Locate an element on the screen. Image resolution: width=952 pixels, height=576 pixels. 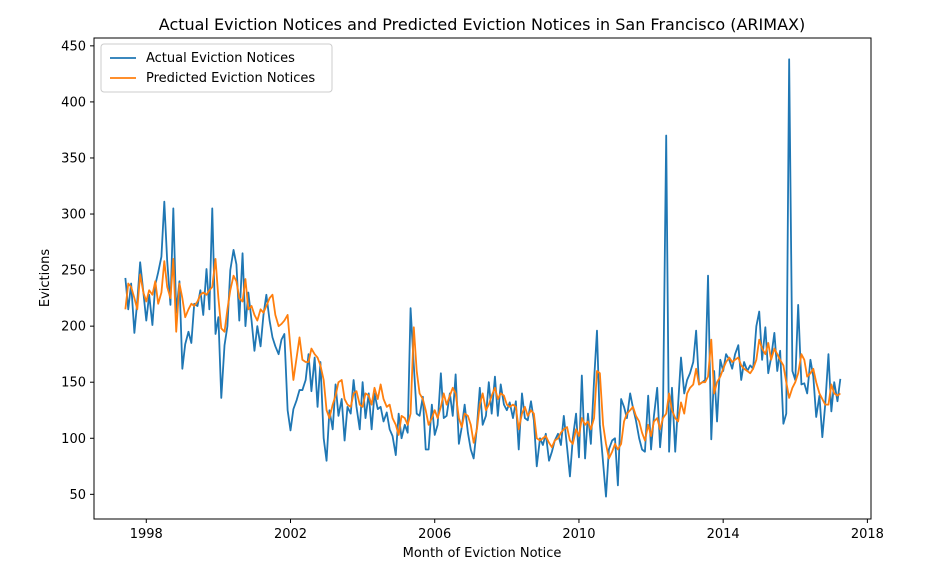
legend-label-predicted: Predicted Eviction Notices is located at coordinates (230, 78).